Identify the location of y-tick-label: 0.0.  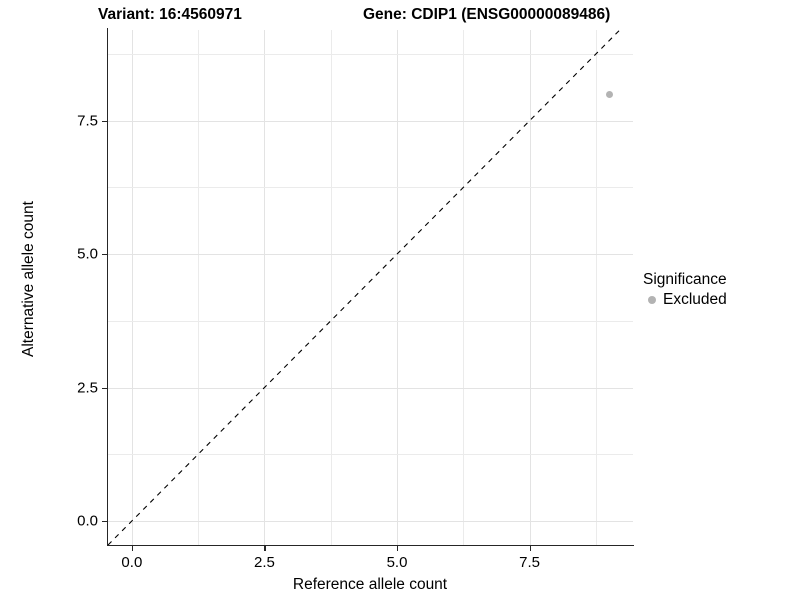
(87, 521).